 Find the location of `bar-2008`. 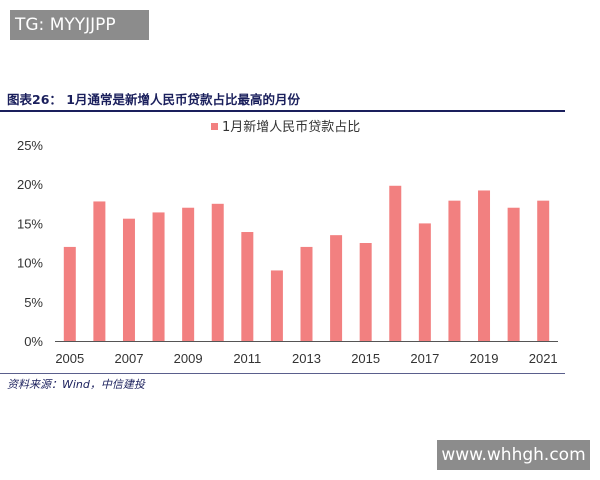

bar-2008 is located at coordinates (158, 276).